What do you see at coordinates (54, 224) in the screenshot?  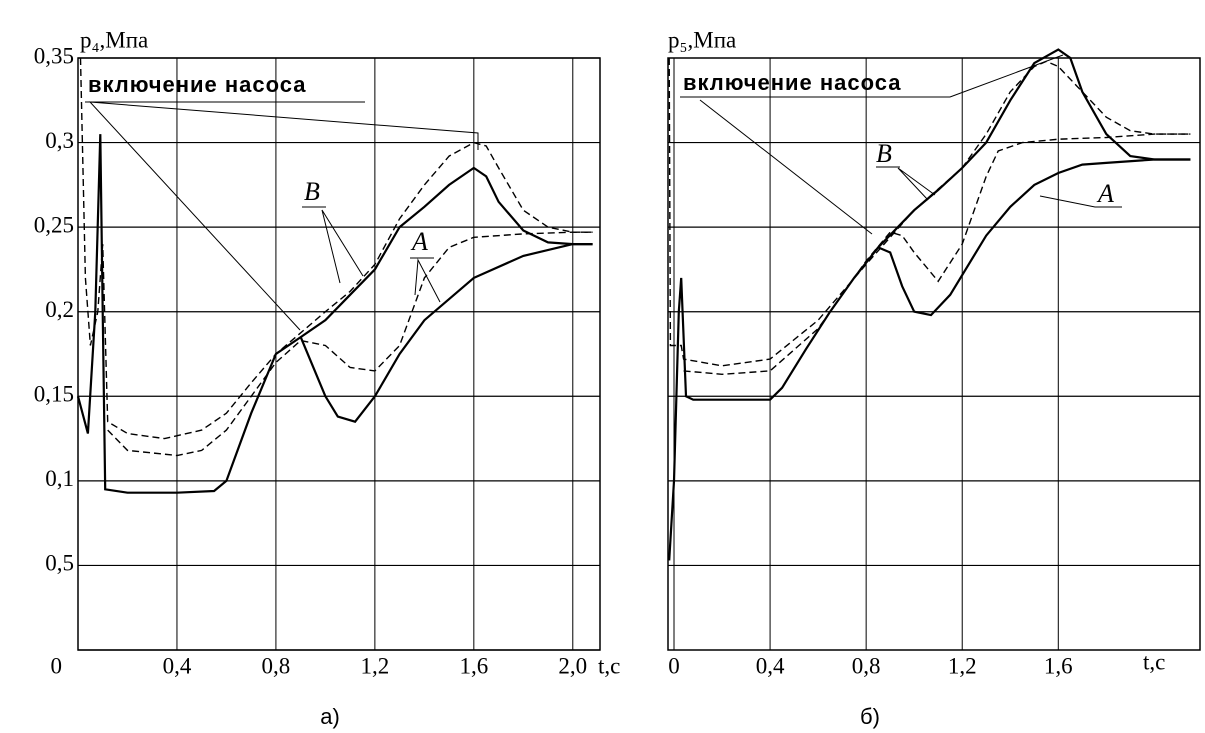 I see `y-tick-label: 0,25` at bounding box center [54, 224].